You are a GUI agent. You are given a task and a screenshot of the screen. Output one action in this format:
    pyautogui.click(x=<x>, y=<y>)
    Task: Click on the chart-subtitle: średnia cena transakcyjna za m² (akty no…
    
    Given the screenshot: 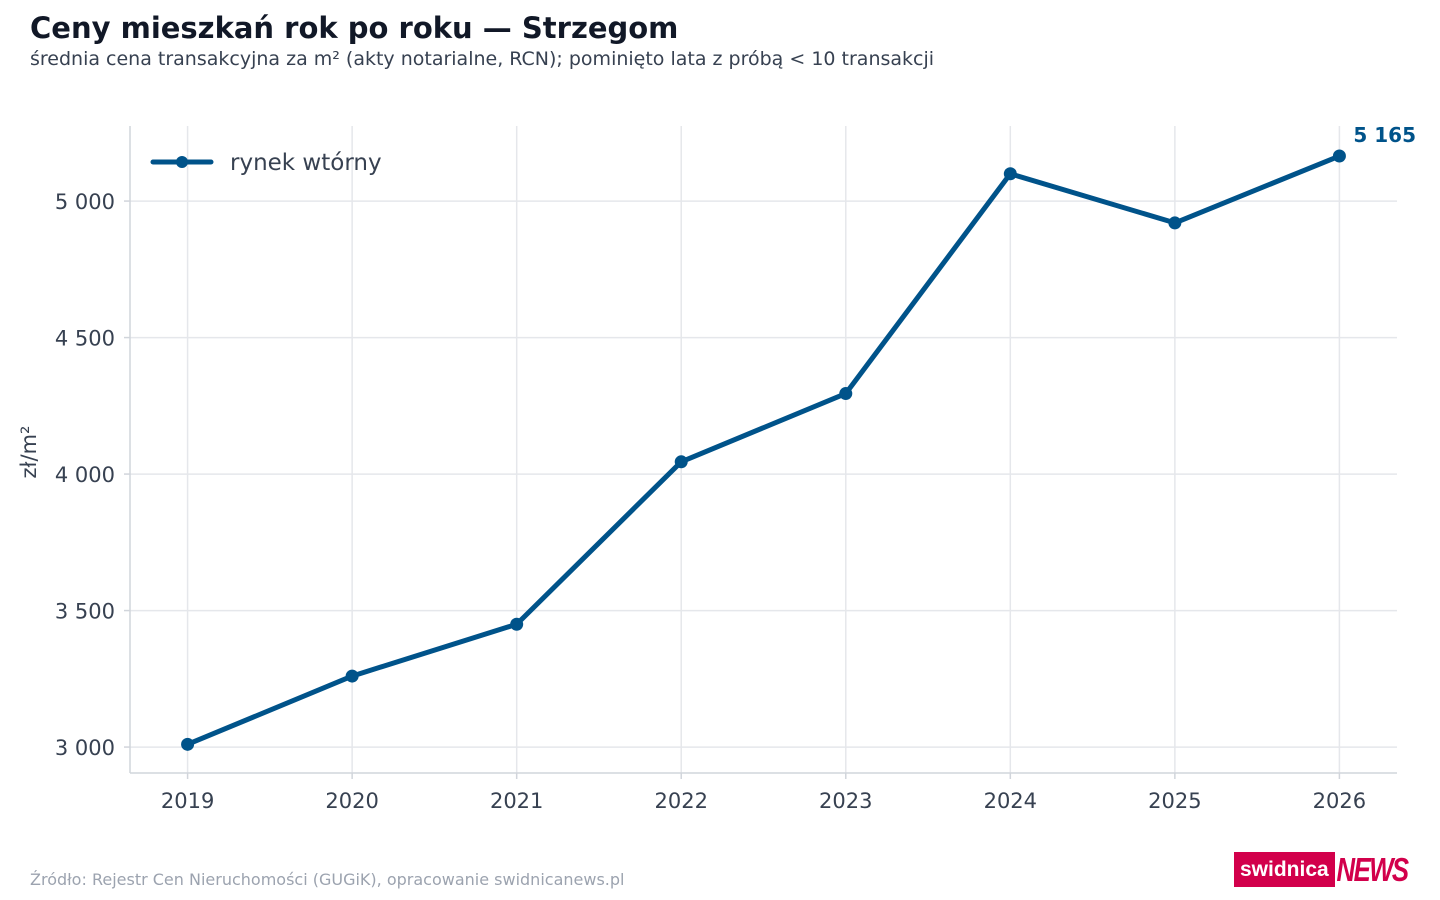 What is the action you would take?
    pyautogui.click(x=482, y=59)
    